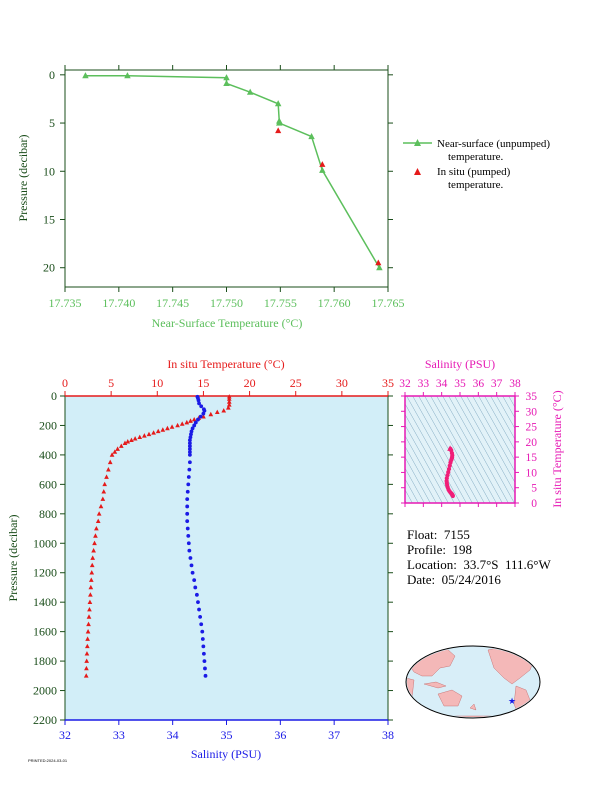 Image resolution: width=612 pixels, height=792 pixels. Describe the element at coordinates (45, 691) in the screenshot. I see `pressure-tick-label: 2000` at that location.